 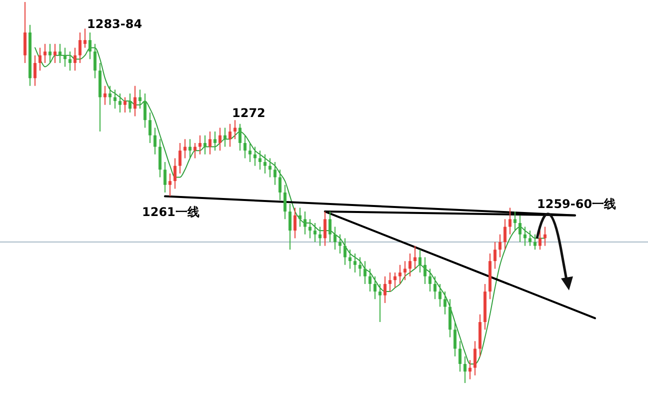 I want to click on annotation: 1272, so click(x=249, y=113).